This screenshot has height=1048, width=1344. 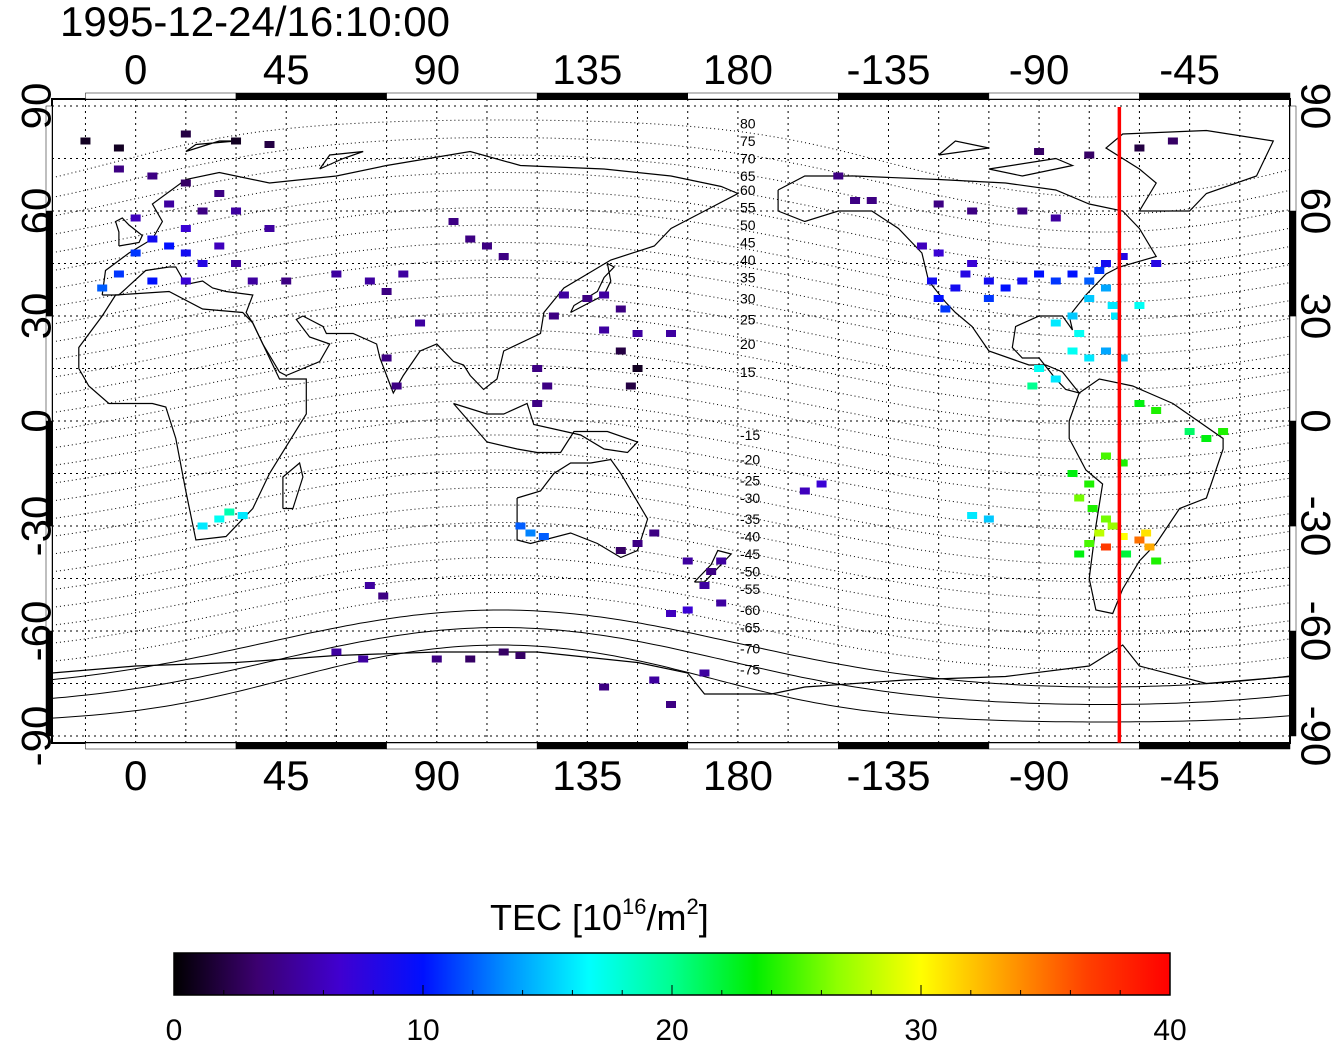 What do you see at coordinates (255, 22) in the screenshot?
I see `figure-title: 1995-12-24/16:10:00` at bounding box center [255, 22].